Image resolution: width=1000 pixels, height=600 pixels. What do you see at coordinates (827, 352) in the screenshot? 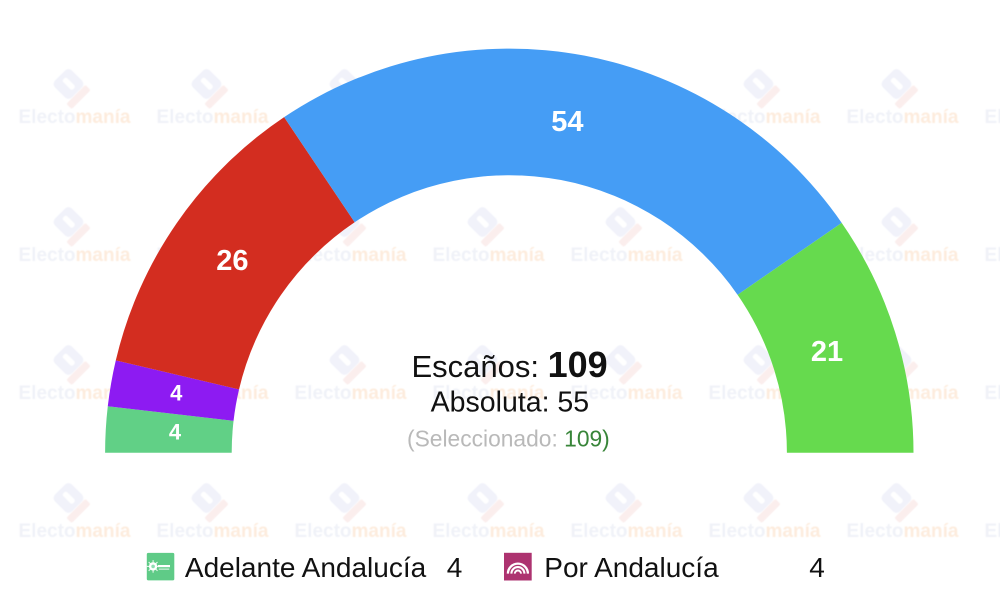
I see `svg-text: 21` at bounding box center [827, 352].